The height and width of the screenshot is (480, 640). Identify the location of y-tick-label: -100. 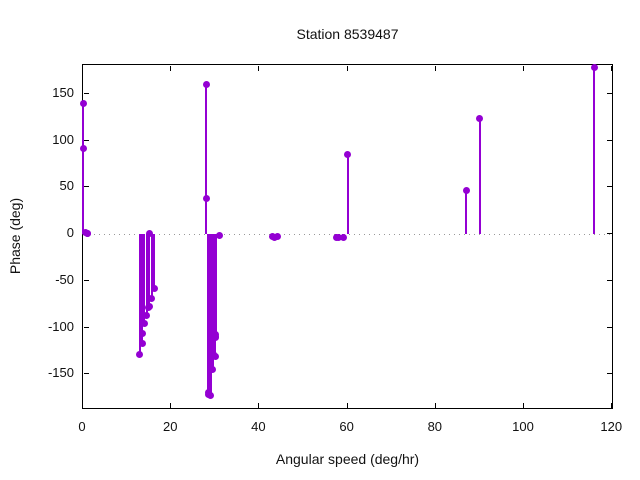
(60, 326).